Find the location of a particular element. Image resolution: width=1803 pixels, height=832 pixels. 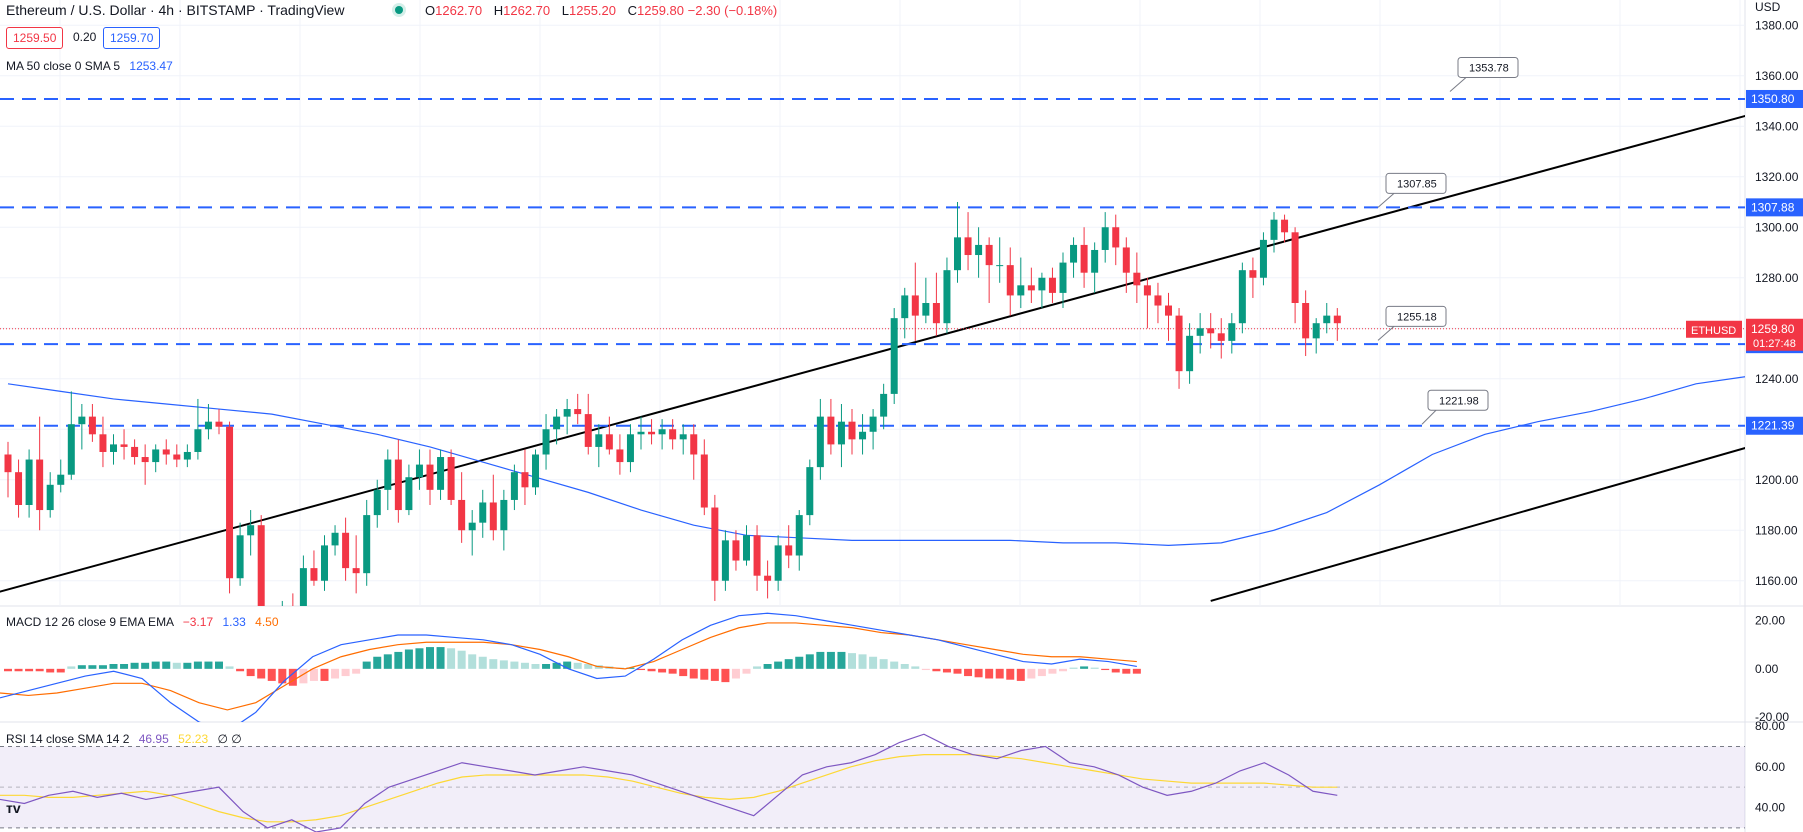

symbol-tag is located at coordinates (1714, 329).